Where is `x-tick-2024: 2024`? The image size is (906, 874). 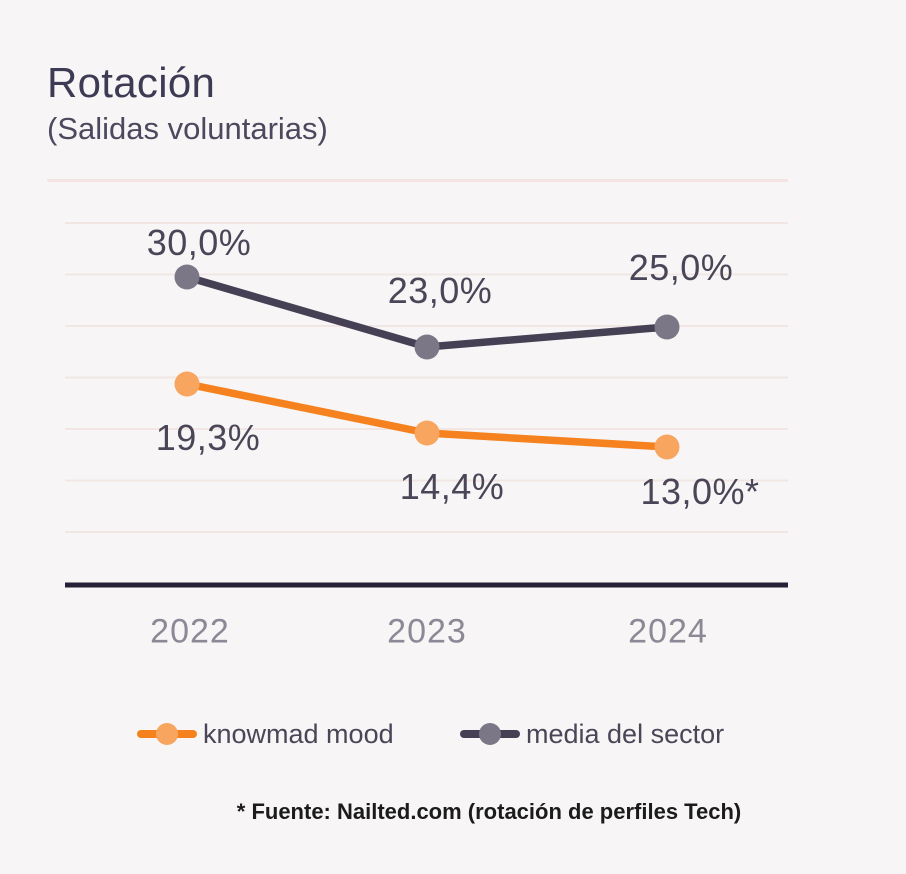
x-tick-2024: 2024 is located at coordinates (668, 631).